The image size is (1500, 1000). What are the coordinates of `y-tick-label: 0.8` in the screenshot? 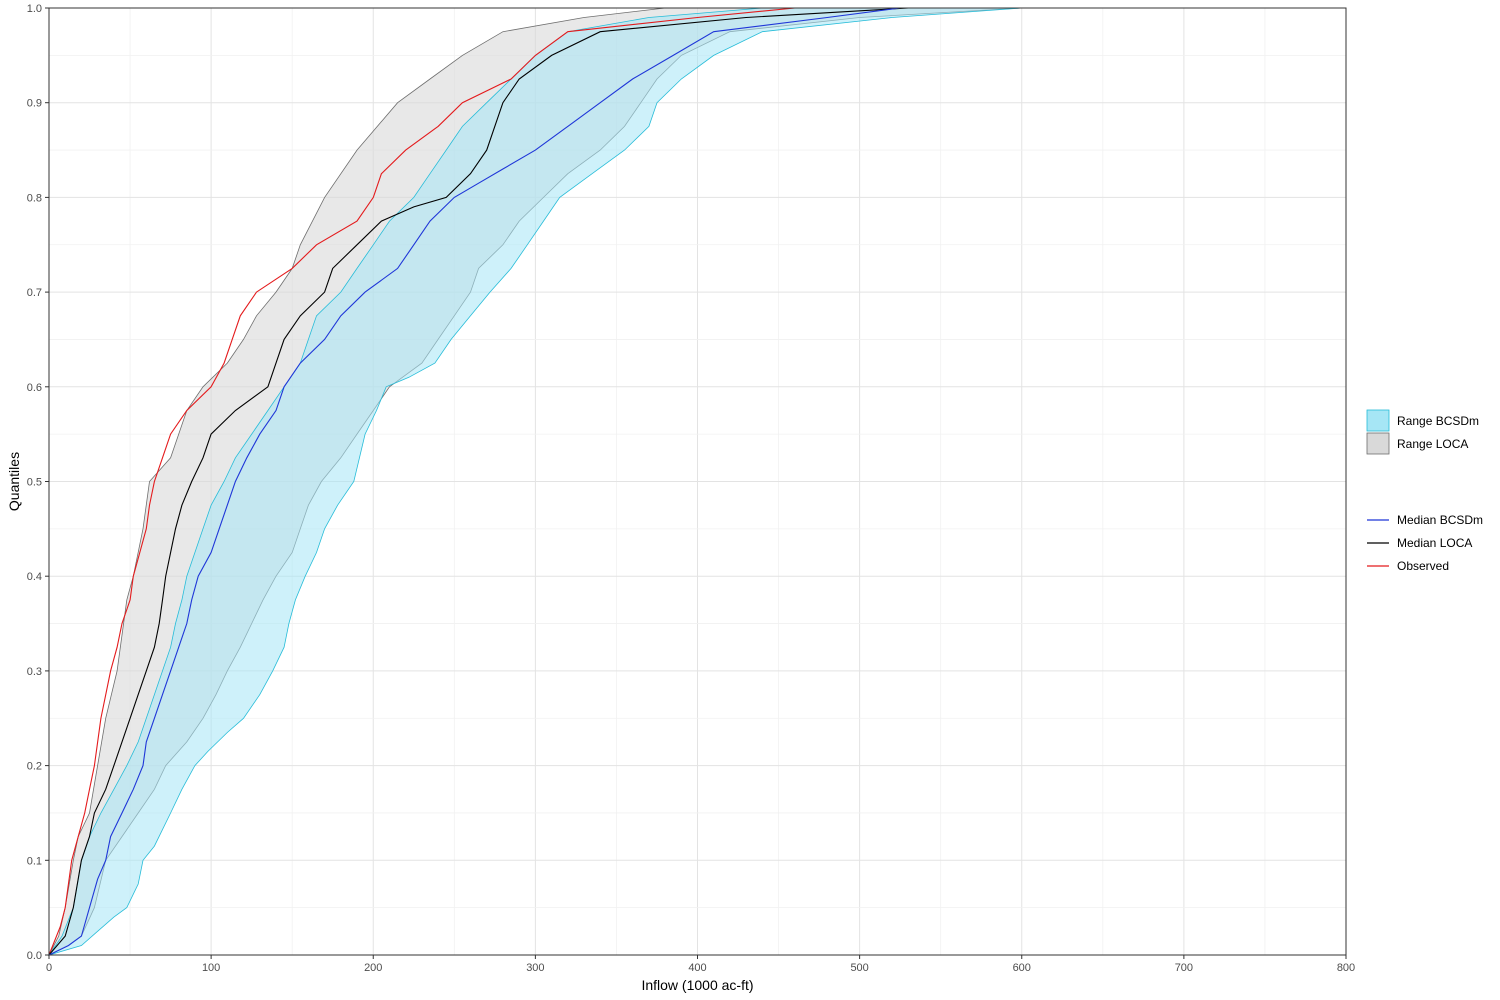 It's located at (34, 198).